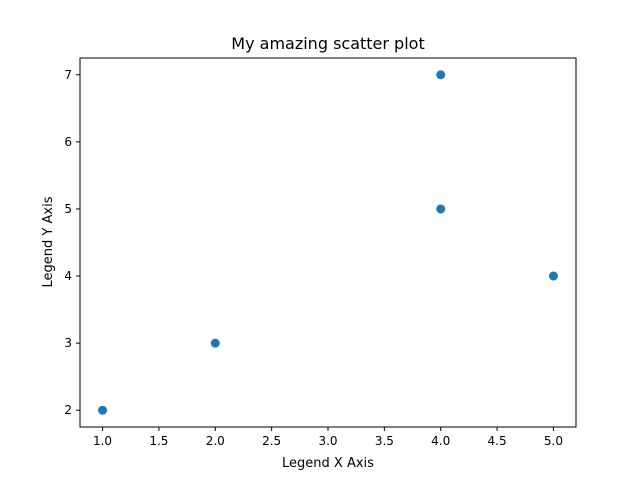 This screenshot has height=484, width=640. What do you see at coordinates (497, 441) in the screenshot?
I see `x-tick-label: 4.5` at bounding box center [497, 441].